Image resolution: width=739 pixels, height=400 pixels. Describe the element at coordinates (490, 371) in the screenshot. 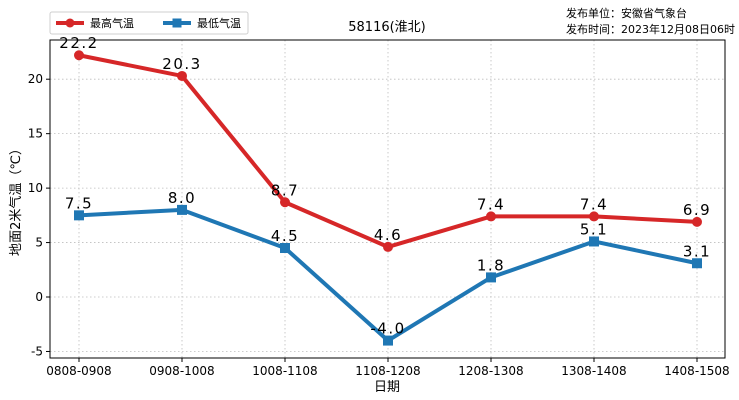

I see `x-tick-label: 1208-1308` at that location.